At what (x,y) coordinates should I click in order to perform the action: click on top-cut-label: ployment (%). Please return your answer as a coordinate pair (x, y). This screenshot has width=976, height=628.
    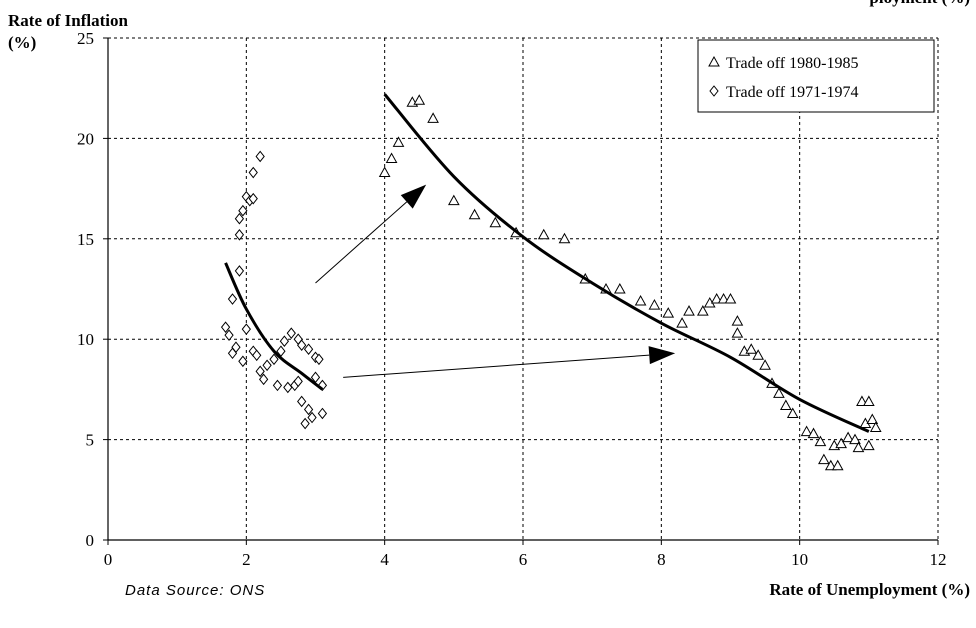
    Looking at the image, I should click on (919, 4).